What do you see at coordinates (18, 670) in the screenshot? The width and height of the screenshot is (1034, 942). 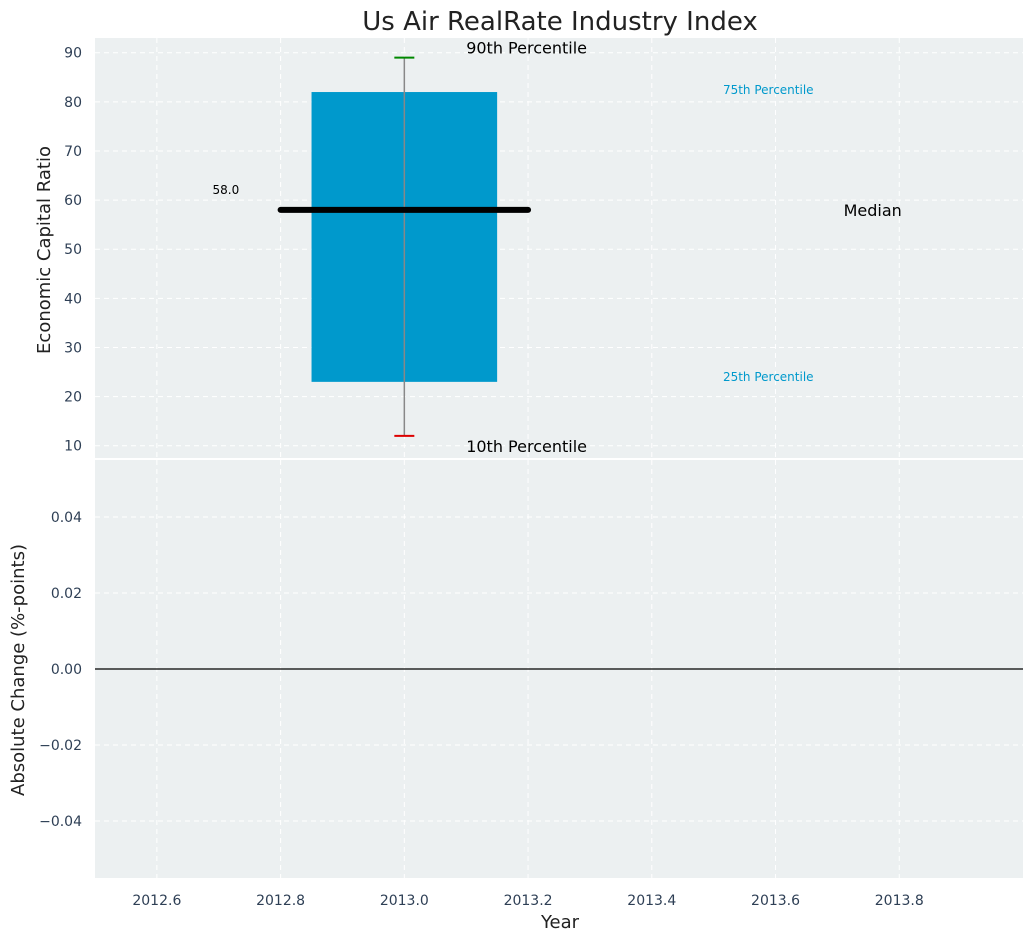 I see `bottom-panel-y-axis-title: Absolute Change (%-points)` at bounding box center [18, 670].